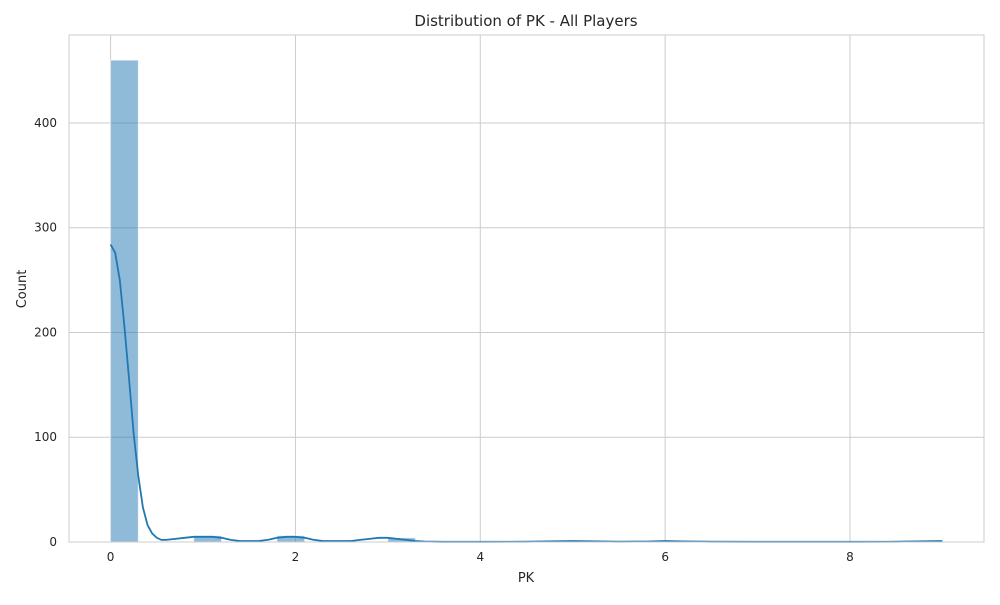 This screenshot has height=605, width=1000. What do you see at coordinates (526, 578) in the screenshot?
I see `x-axis-label: PK` at bounding box center [526, 578].